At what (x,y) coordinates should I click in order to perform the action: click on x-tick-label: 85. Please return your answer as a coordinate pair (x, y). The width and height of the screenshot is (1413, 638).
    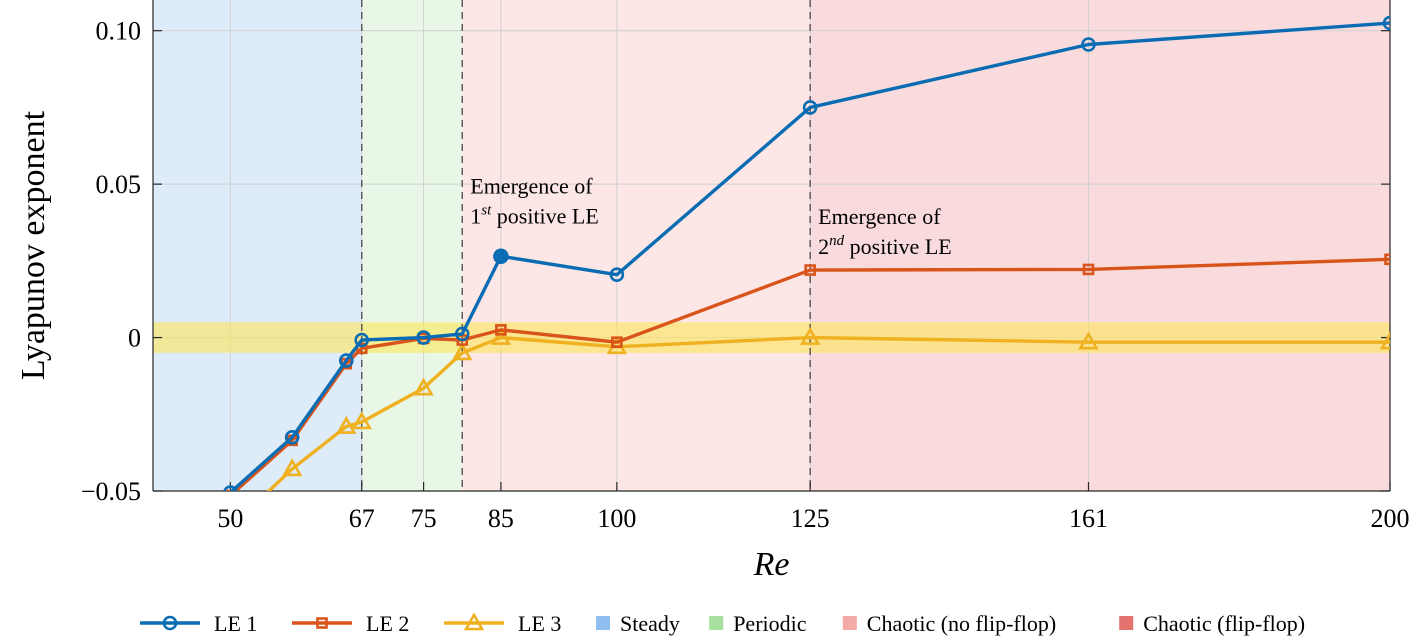
    Looking at the image, I should click on (501, 518).